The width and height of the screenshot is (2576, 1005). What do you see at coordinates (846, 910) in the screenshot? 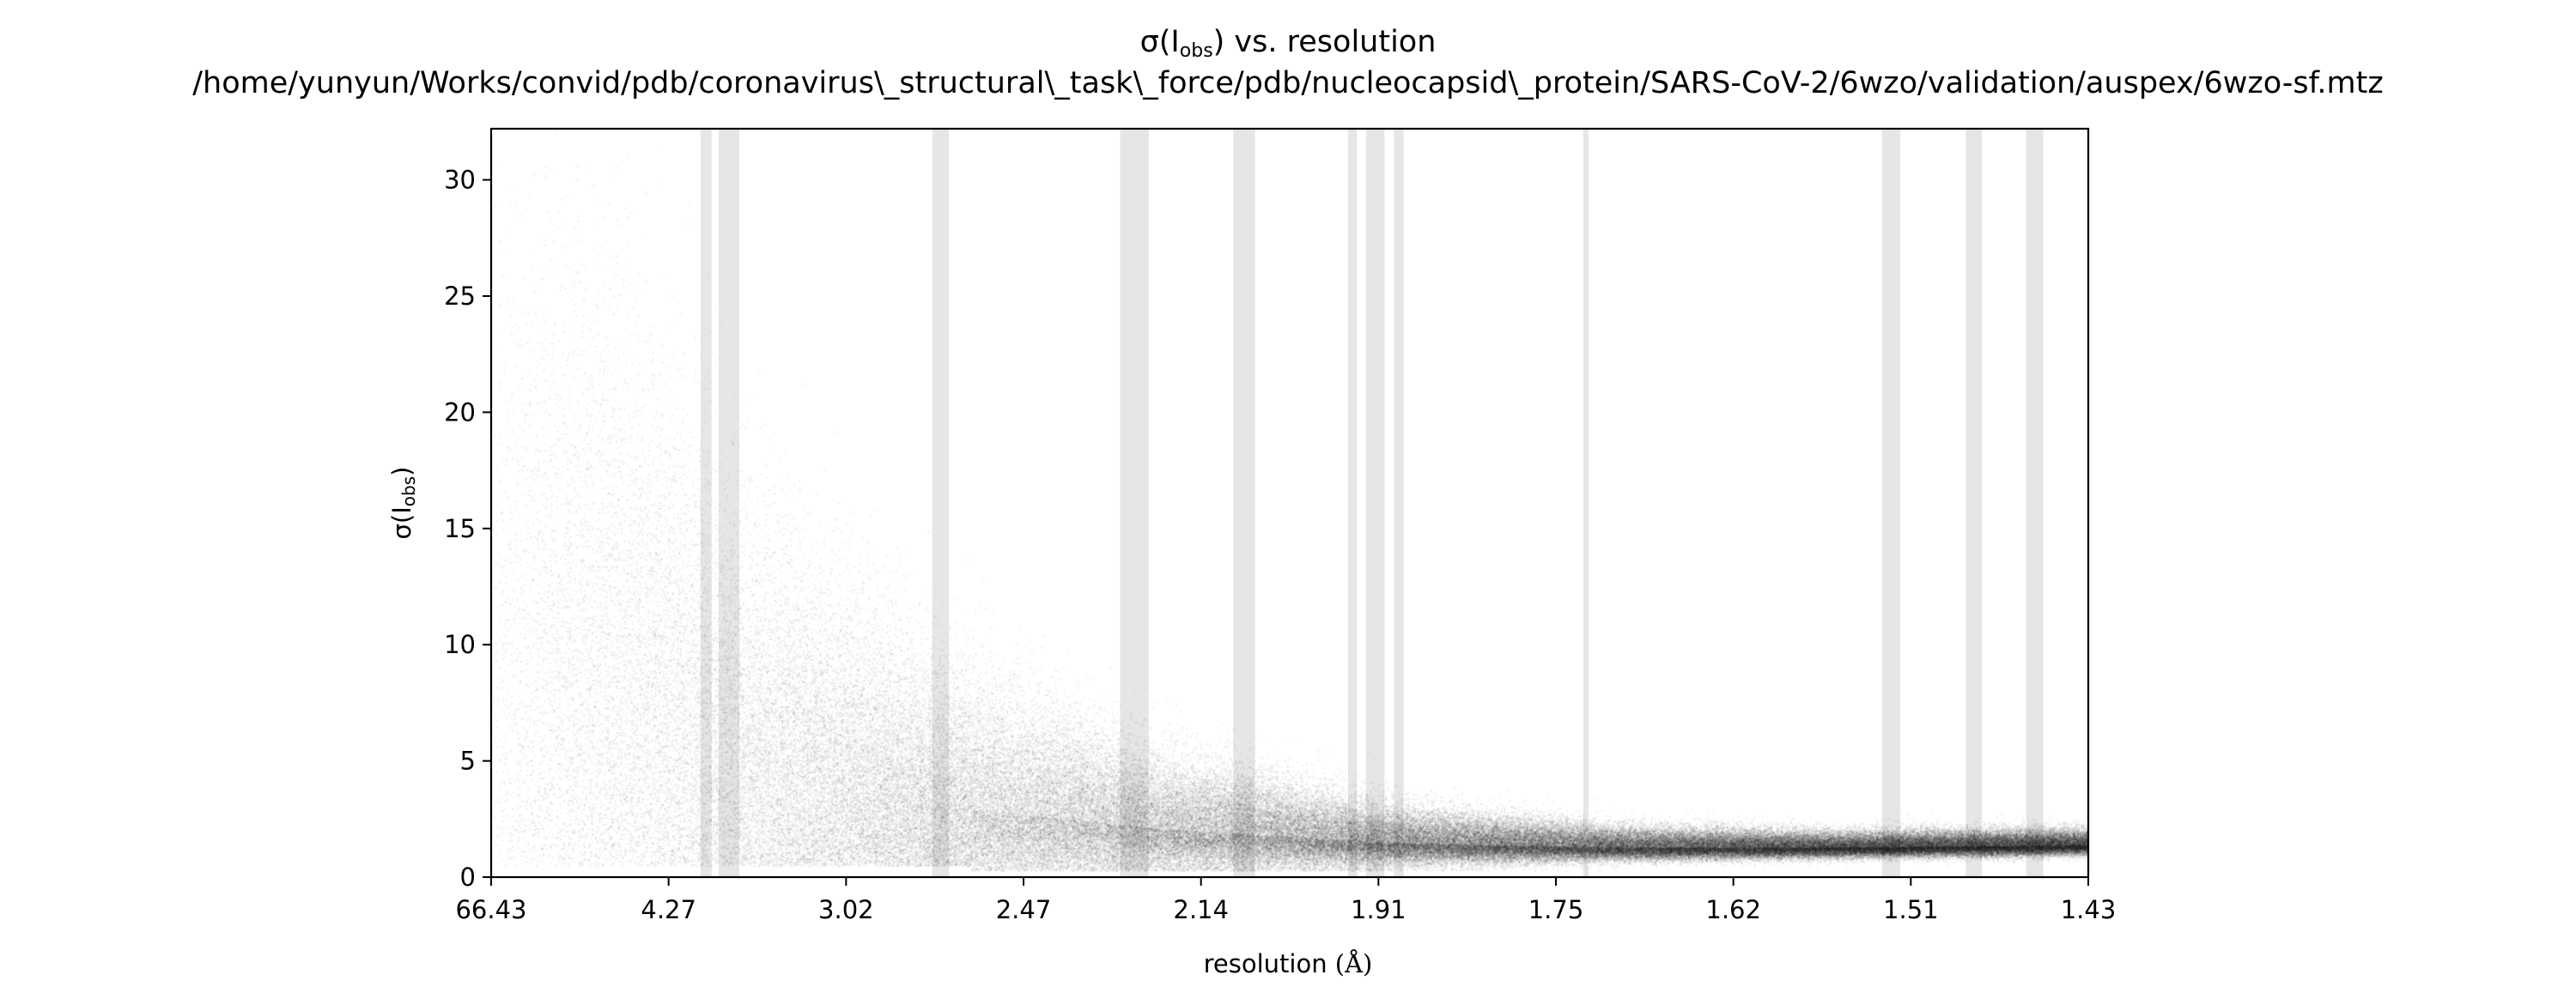
I see `x-tick-label: 3.02` at bounding box center [846, 910].